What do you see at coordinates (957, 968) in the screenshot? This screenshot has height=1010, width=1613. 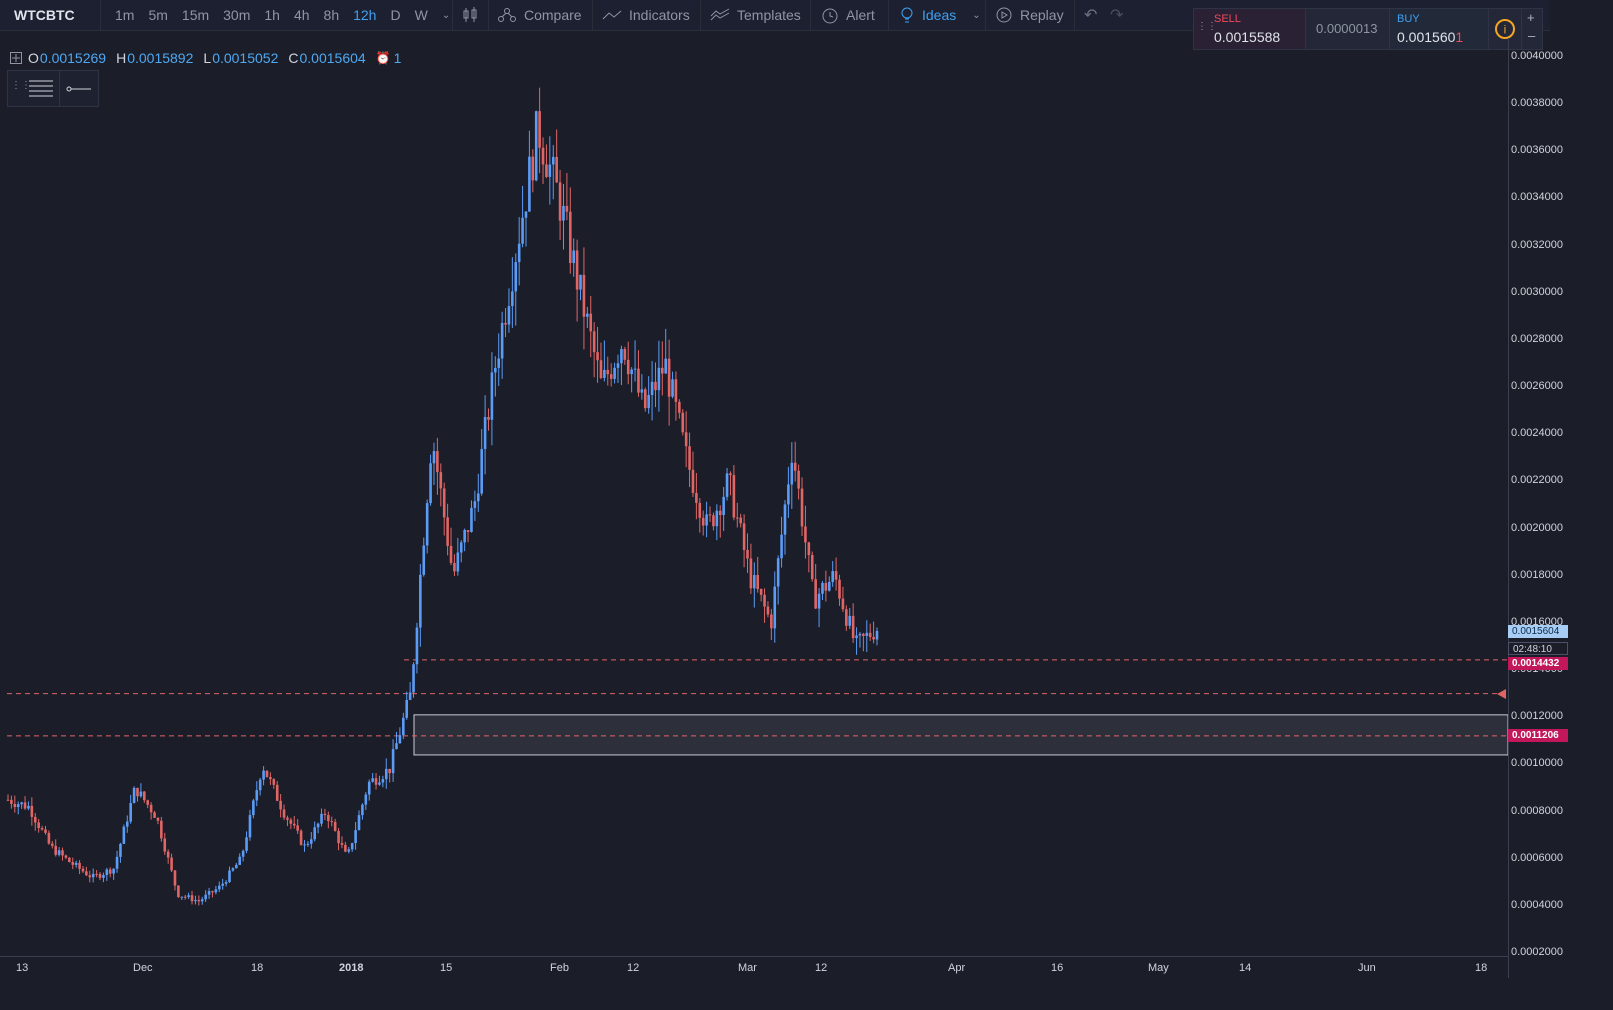 I see `x-tick-label: Apr` at bounding box center [957, 968].